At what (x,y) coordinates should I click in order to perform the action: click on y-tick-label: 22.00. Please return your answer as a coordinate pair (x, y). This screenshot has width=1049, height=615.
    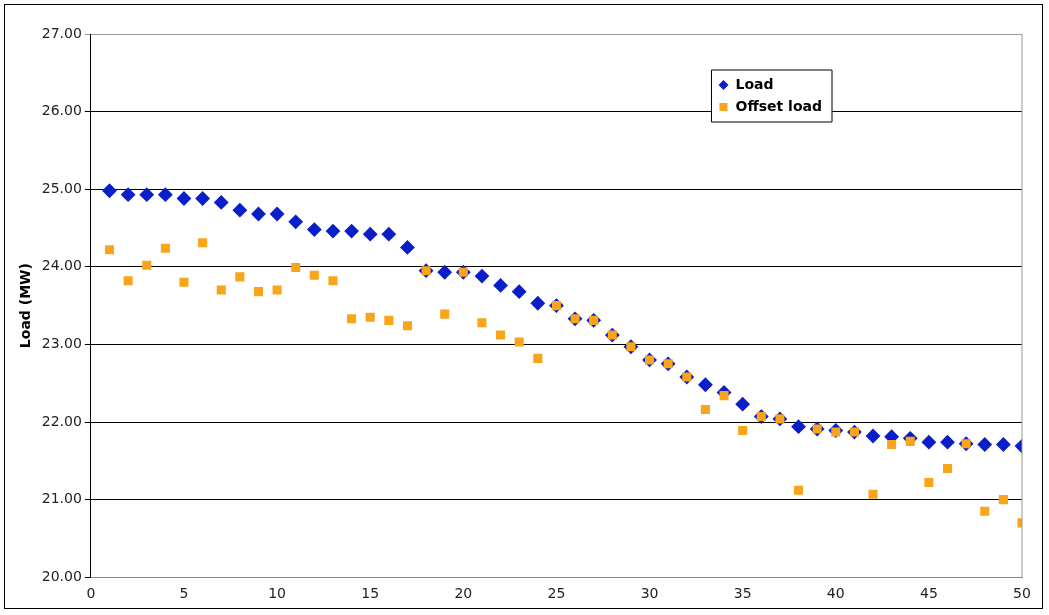
    Looking at the image, I should click on (61, 420).